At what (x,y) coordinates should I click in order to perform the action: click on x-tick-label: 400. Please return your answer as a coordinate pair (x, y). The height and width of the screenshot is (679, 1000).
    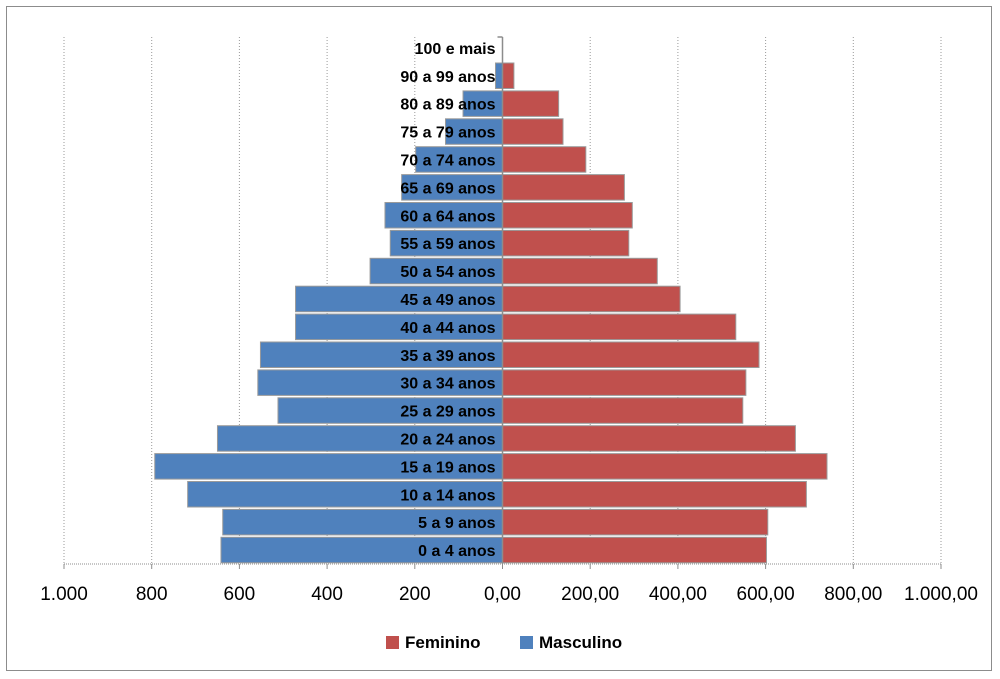
    Looking at the image, I should click on (327, 594).